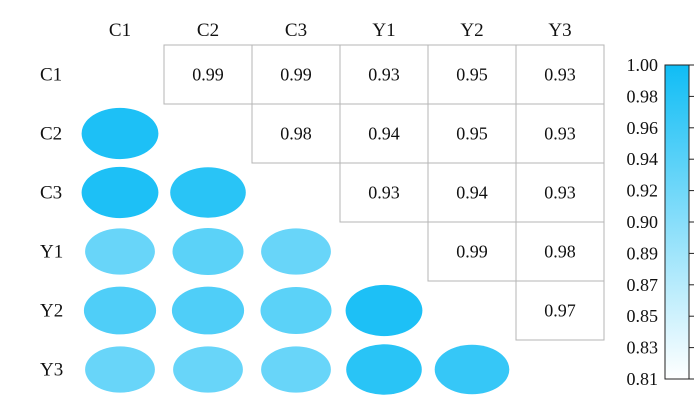 This screenshot has height=409, width=700. Describe the element at coordinates (643, 222) in the screenshot. I see `colorbar-tick-label: 0.90` at that location.